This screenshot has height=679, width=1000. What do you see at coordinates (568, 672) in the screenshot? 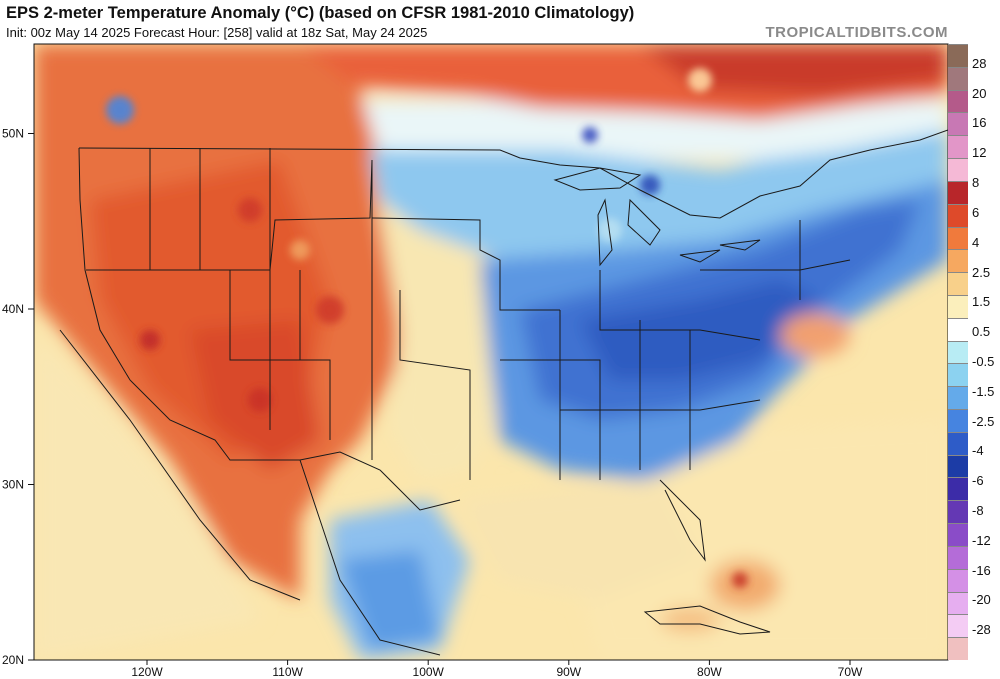
I see `longitude-label: 90W` at bounding box center [568, 672].